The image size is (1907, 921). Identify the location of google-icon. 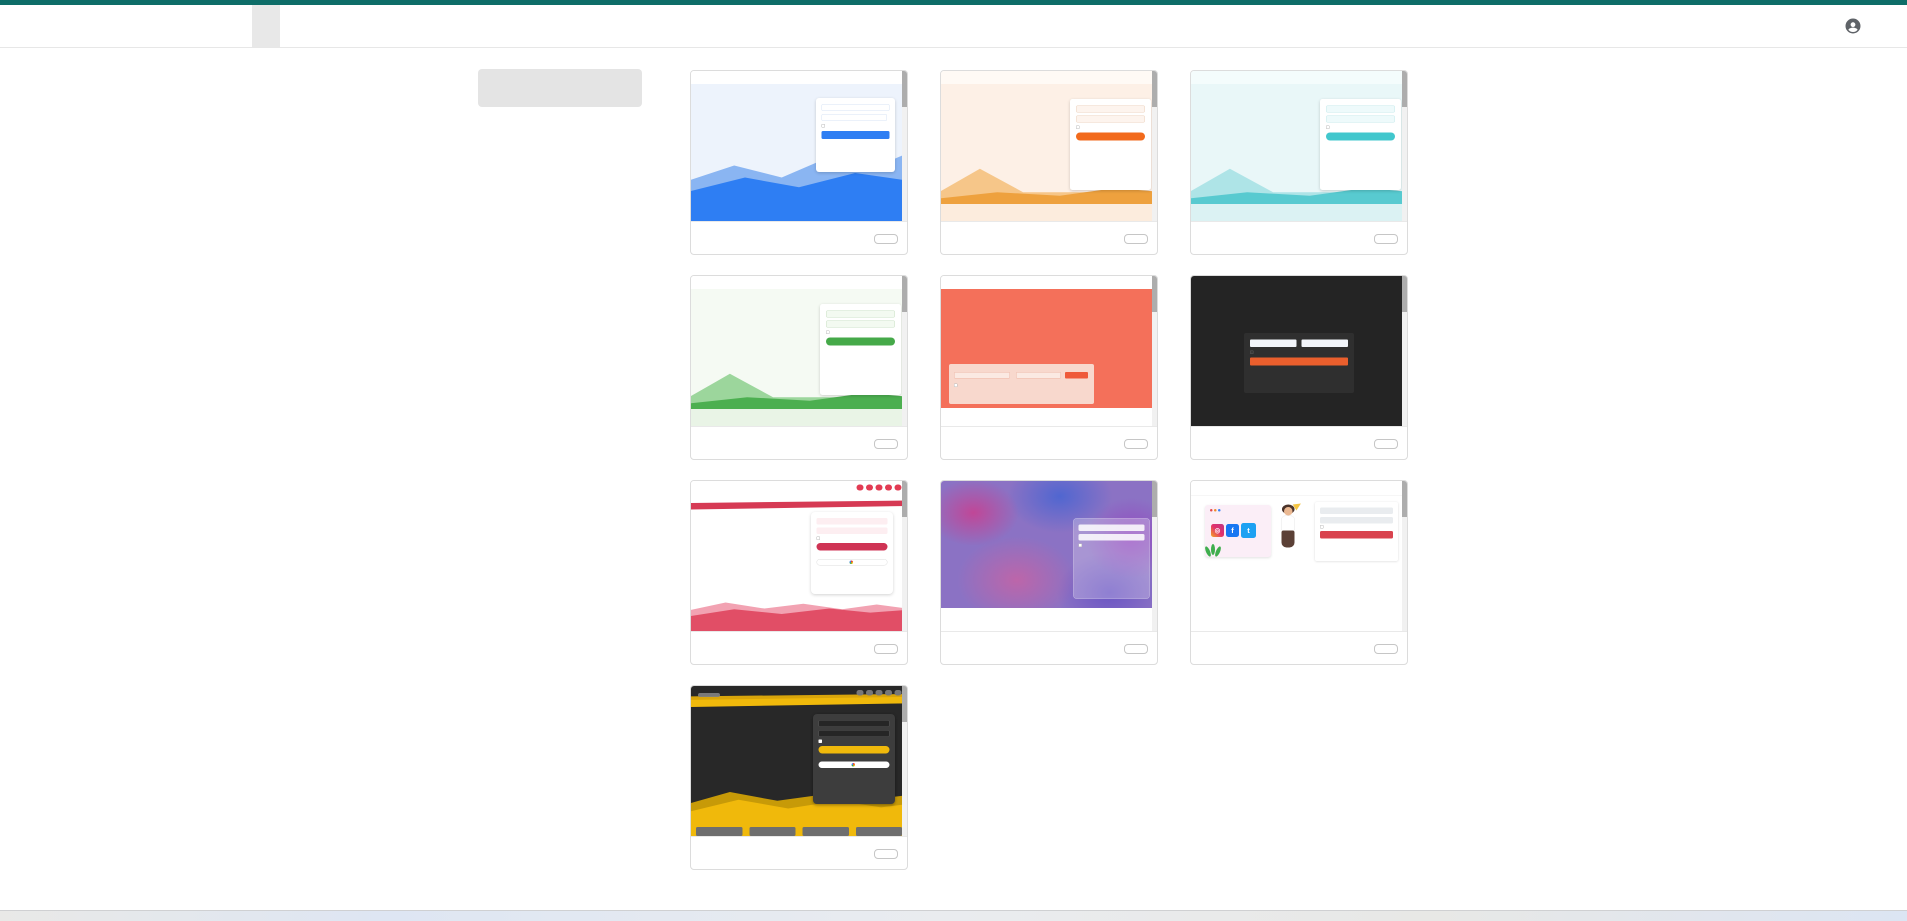
(851, 562).